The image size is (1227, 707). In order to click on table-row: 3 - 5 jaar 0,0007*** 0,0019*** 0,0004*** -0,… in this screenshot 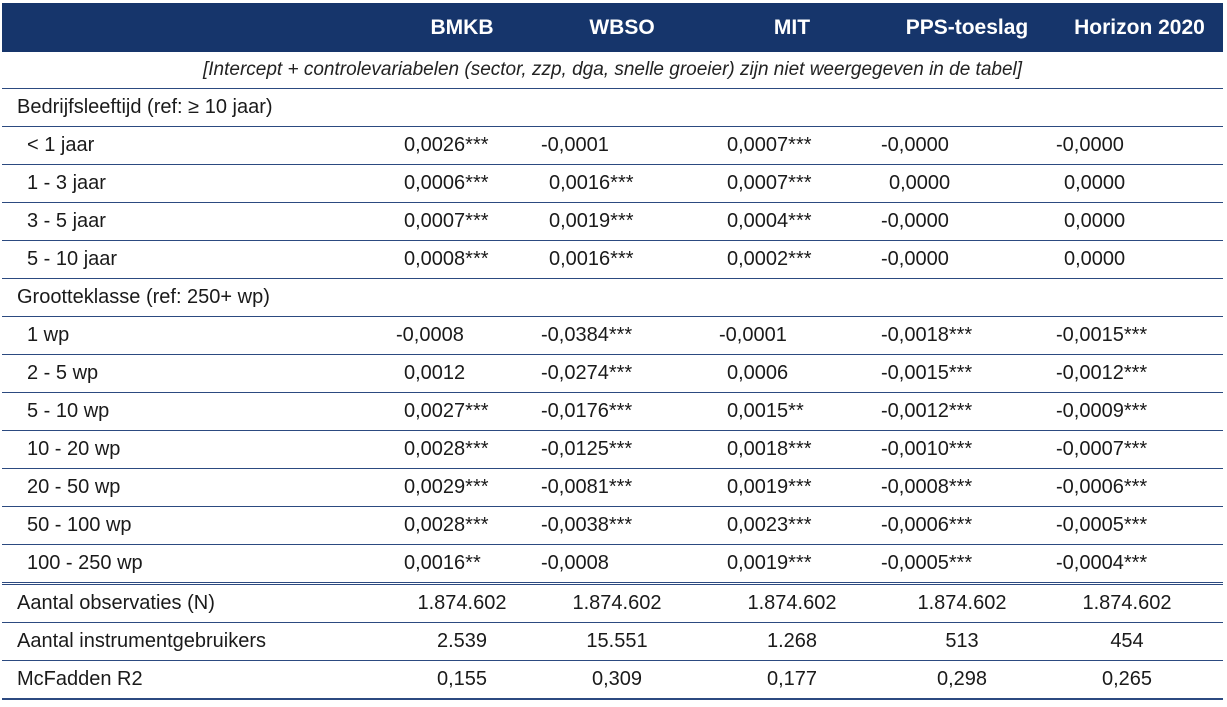, I will do `click(612, 222)`.